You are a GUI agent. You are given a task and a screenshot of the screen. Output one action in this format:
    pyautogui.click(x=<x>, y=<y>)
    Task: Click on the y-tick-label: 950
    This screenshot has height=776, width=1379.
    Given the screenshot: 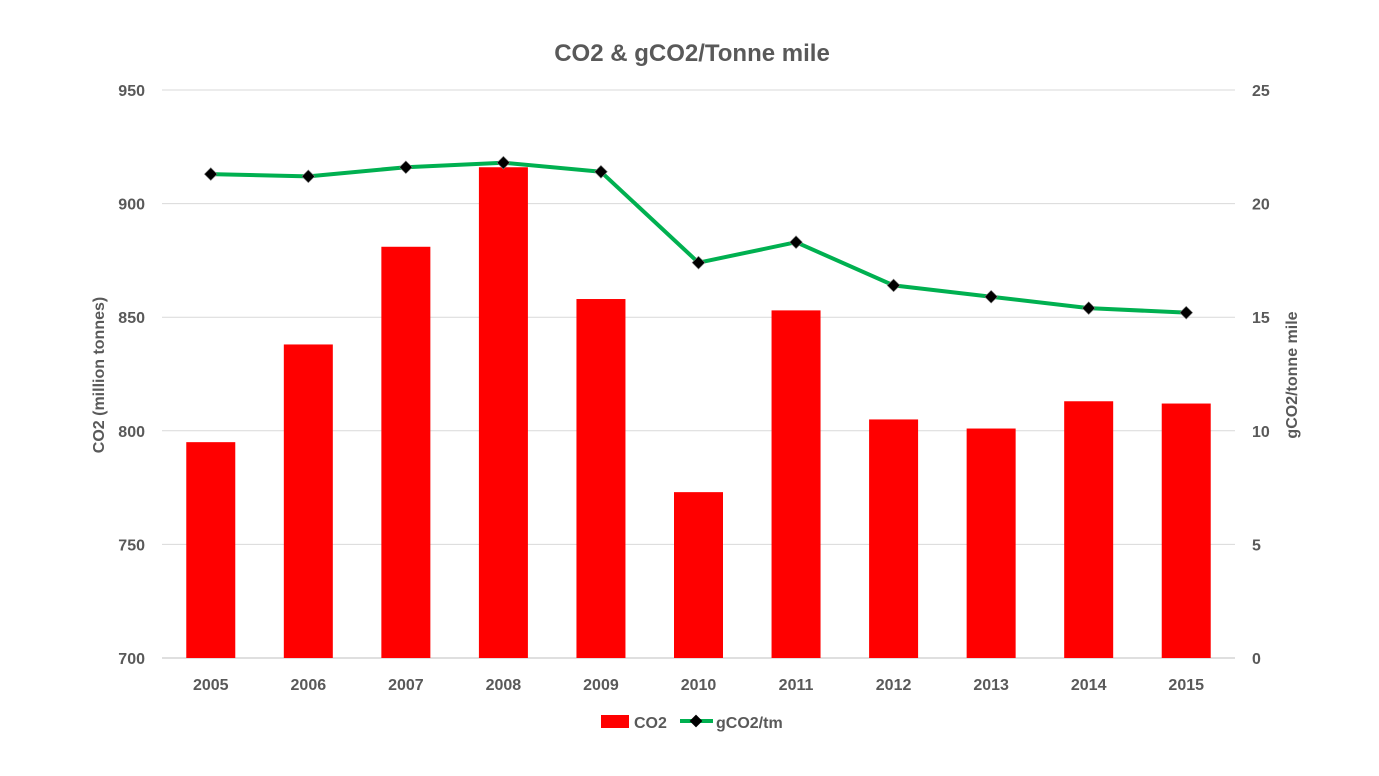 What is the action you would take?
    pyautogui.click(x=131, y=91)
    